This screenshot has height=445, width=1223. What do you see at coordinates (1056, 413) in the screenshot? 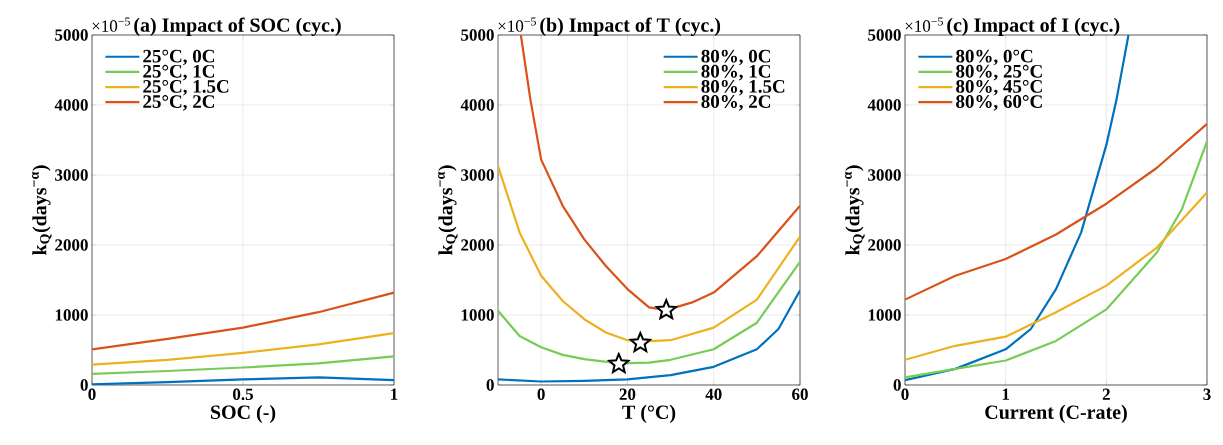
I see `x-axis-title: Current (C-rate)` at bounding box center [1056, 413].